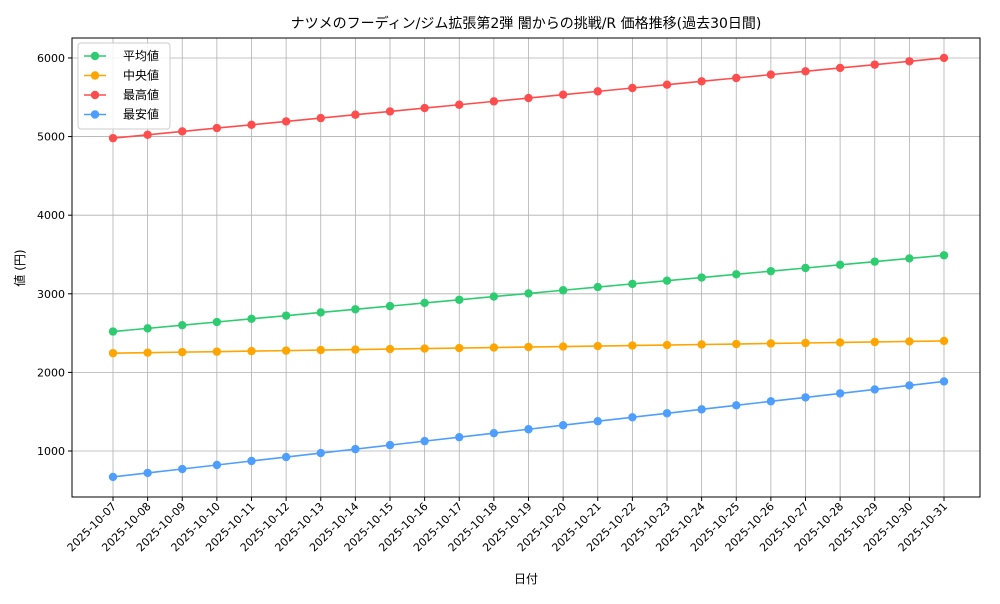 This screenshot has width=1000, height=604. What do you see at coordinates (51, 58) in the screenshot?
I see `y-tick-label: 6000` at bounding box center [51, 58].